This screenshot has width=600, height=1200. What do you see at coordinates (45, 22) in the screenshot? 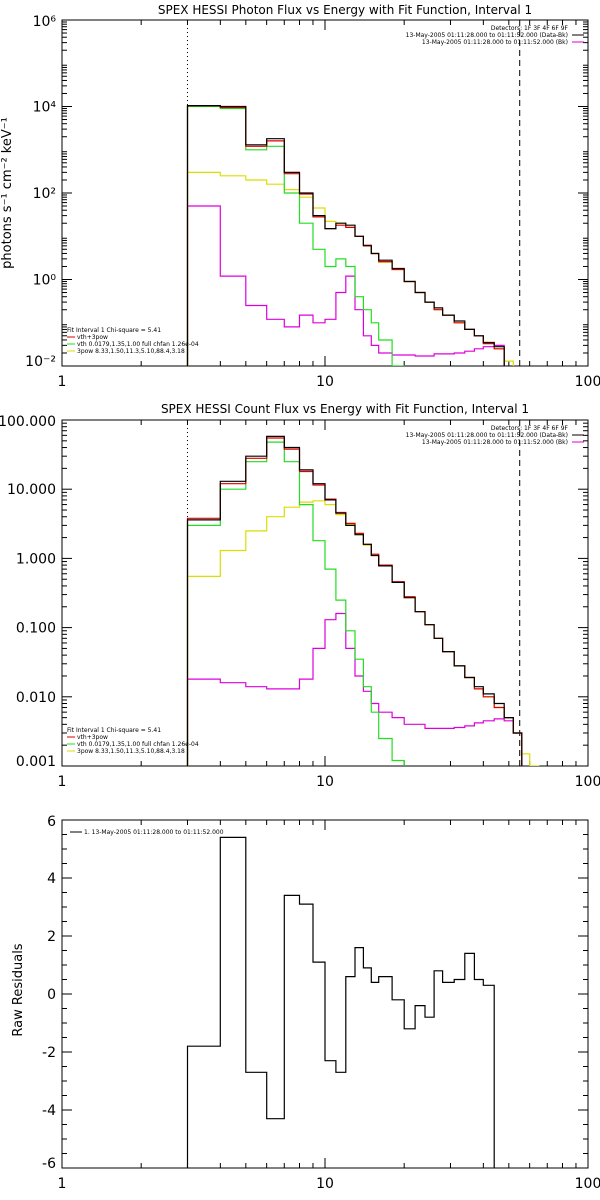
I see `y-tick-label: 10⁶` at bounding box center [45, 22].